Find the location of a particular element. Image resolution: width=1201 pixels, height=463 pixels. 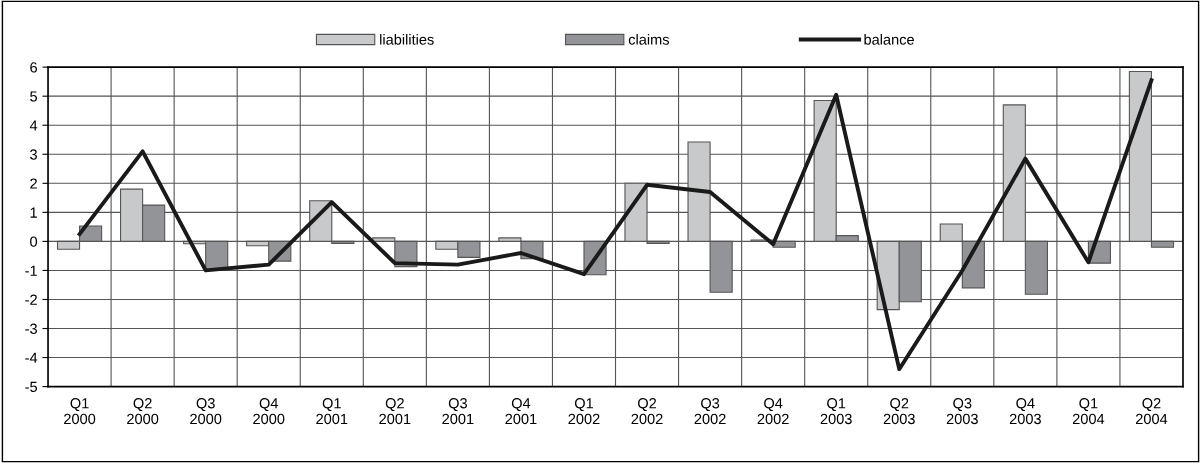

x-tick-label: Q1 2000 is located at coordinates (80, 411).